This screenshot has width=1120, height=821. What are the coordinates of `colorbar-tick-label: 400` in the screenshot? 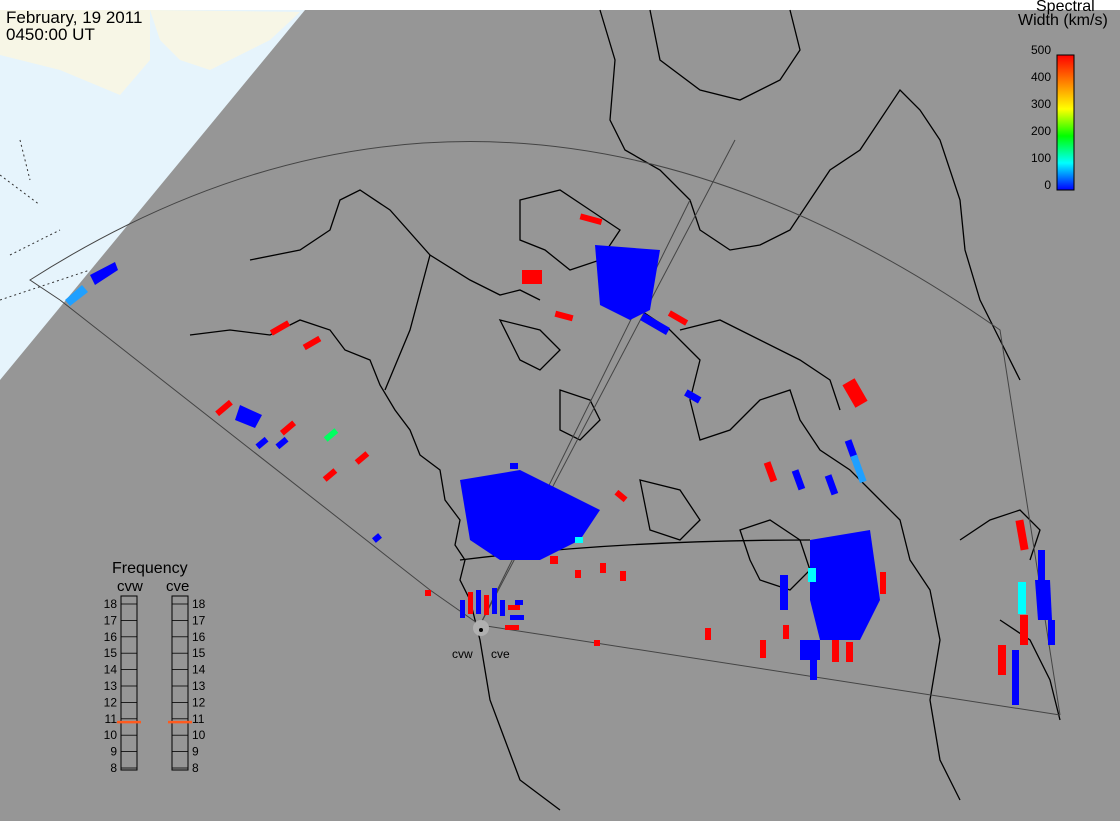 It's located at (1040, 77).